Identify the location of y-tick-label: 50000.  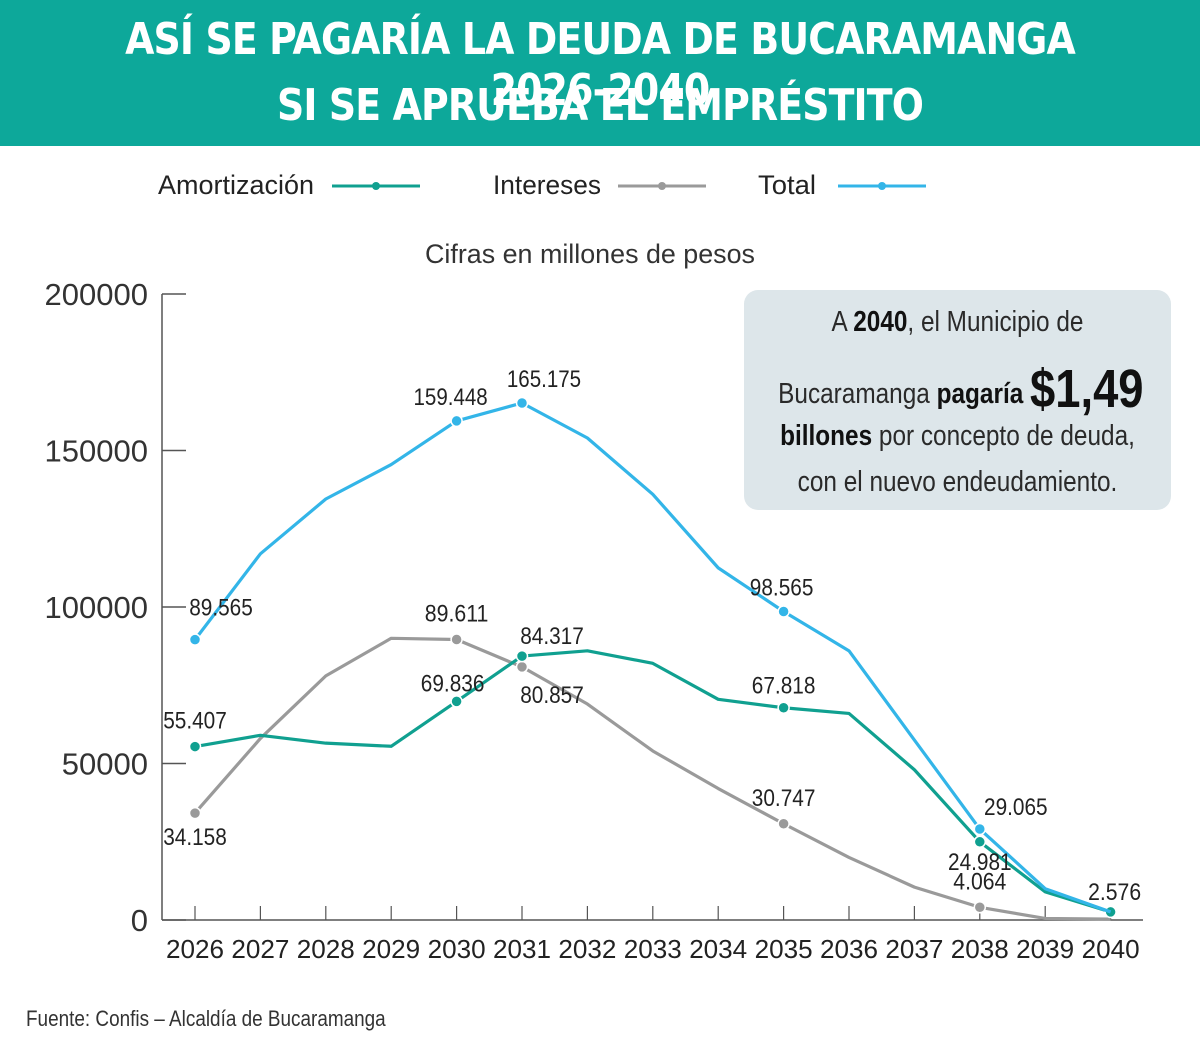
(105, 764).